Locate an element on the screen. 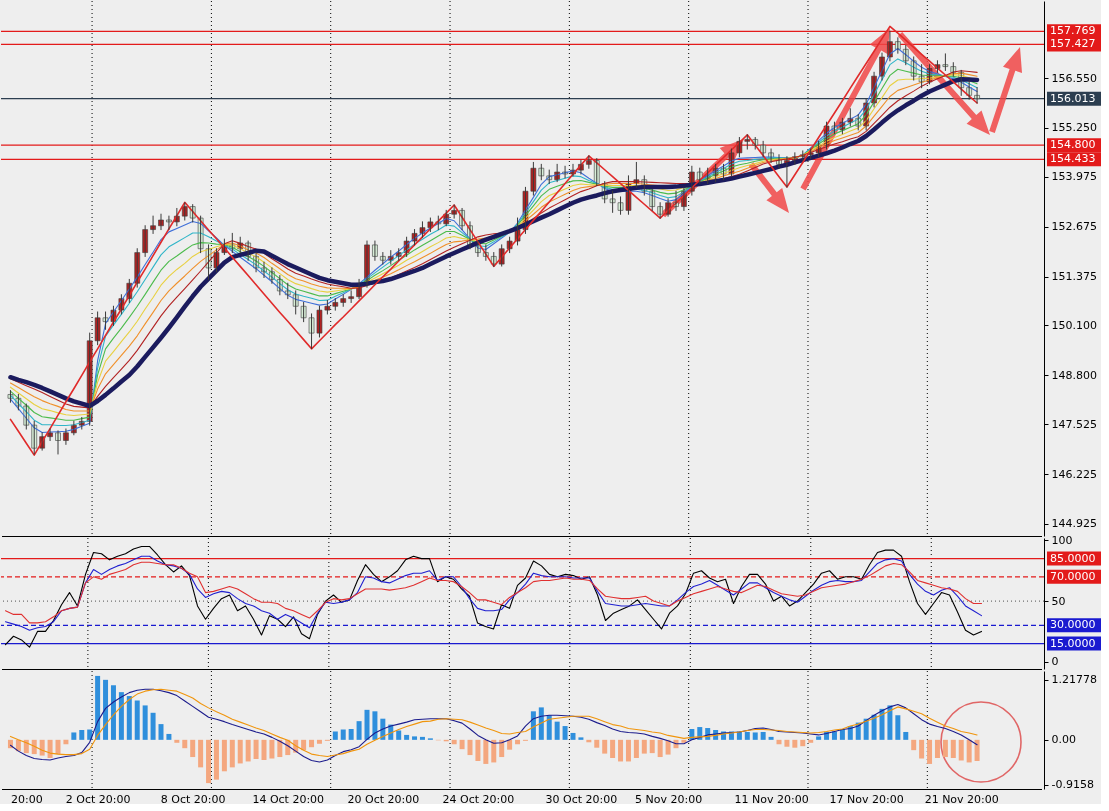 The height and width of the screenshot is (811, 1109). y-tick-label: 153.975 is located at coordinates (1074, 177).